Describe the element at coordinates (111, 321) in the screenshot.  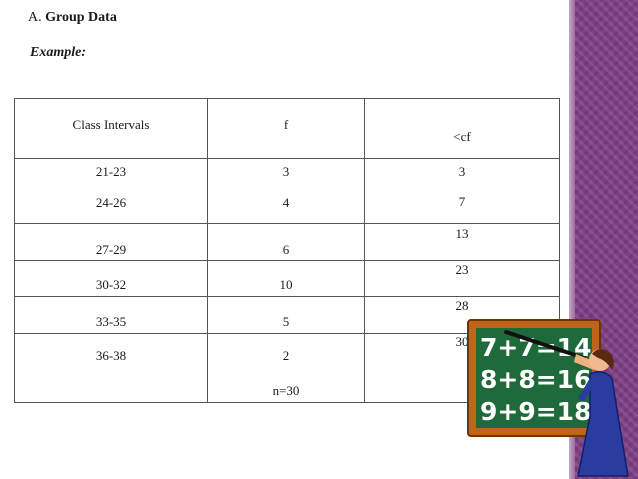
I see `interval-value: 33-35` at that location.